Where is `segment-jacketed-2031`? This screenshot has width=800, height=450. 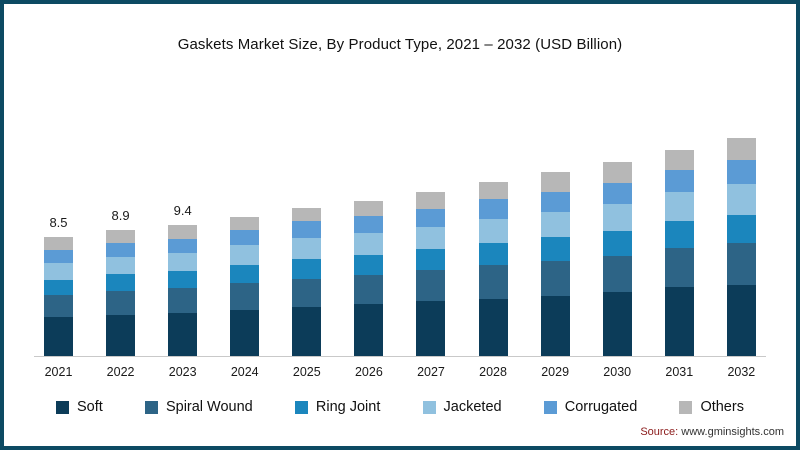
segment-jacketed-2031 is located at coordinates (679, 206).